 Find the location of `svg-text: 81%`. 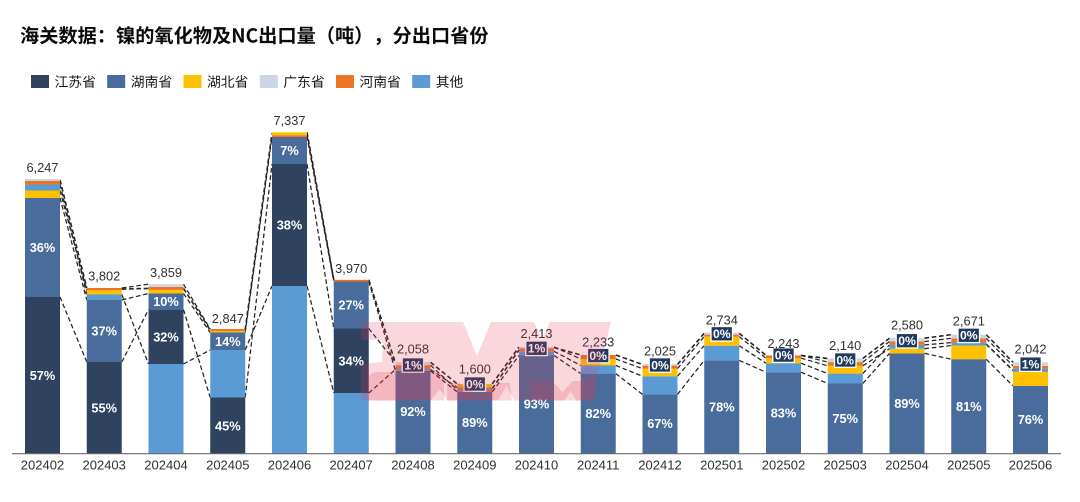

svg-text: 81% is located at coordinates (969, 406).